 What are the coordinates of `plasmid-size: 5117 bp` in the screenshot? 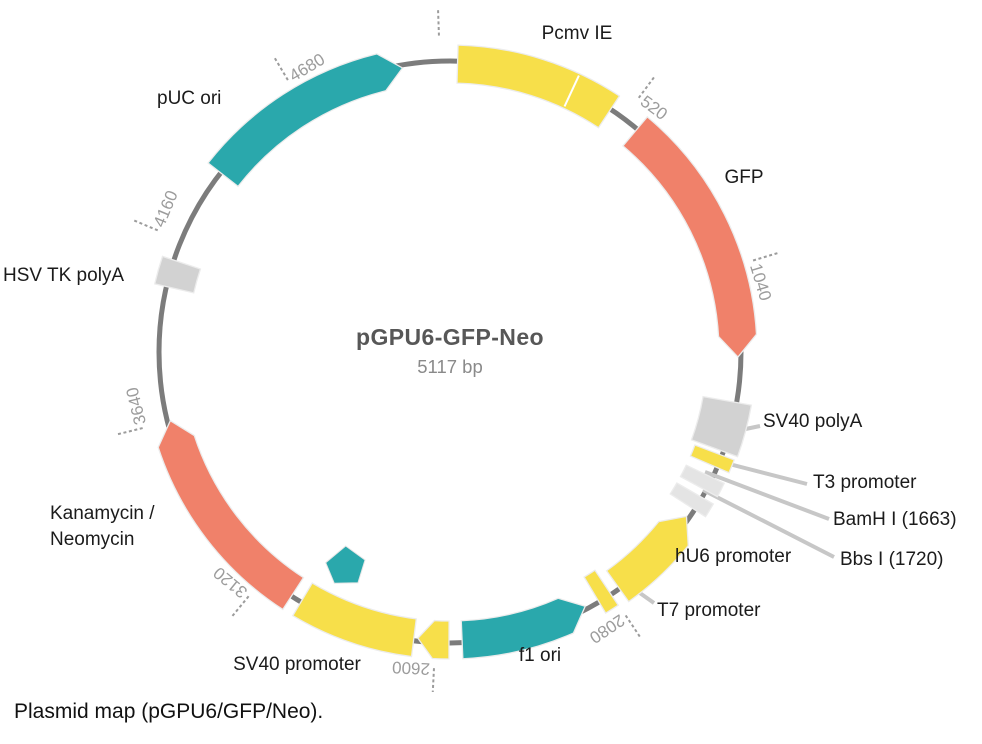 It's located at (450, 366).